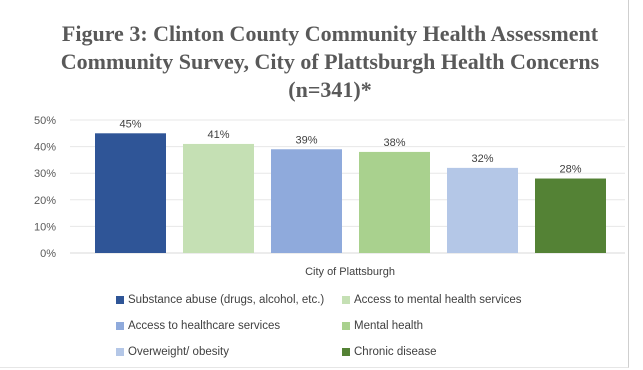  Describe the element at coordinates (45, 201) in the screenshot. I see `y-tick-label: 20%` at that location.